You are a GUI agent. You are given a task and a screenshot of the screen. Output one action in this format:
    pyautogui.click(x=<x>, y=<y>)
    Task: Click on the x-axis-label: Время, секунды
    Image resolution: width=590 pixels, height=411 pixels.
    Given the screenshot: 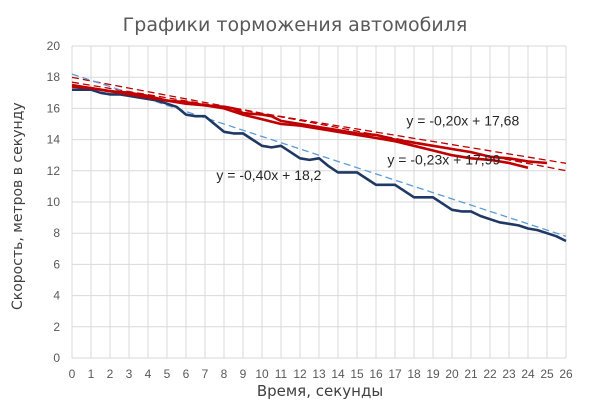 What is the action you would take?
    pyautogui.click(x=320, y=391)
    